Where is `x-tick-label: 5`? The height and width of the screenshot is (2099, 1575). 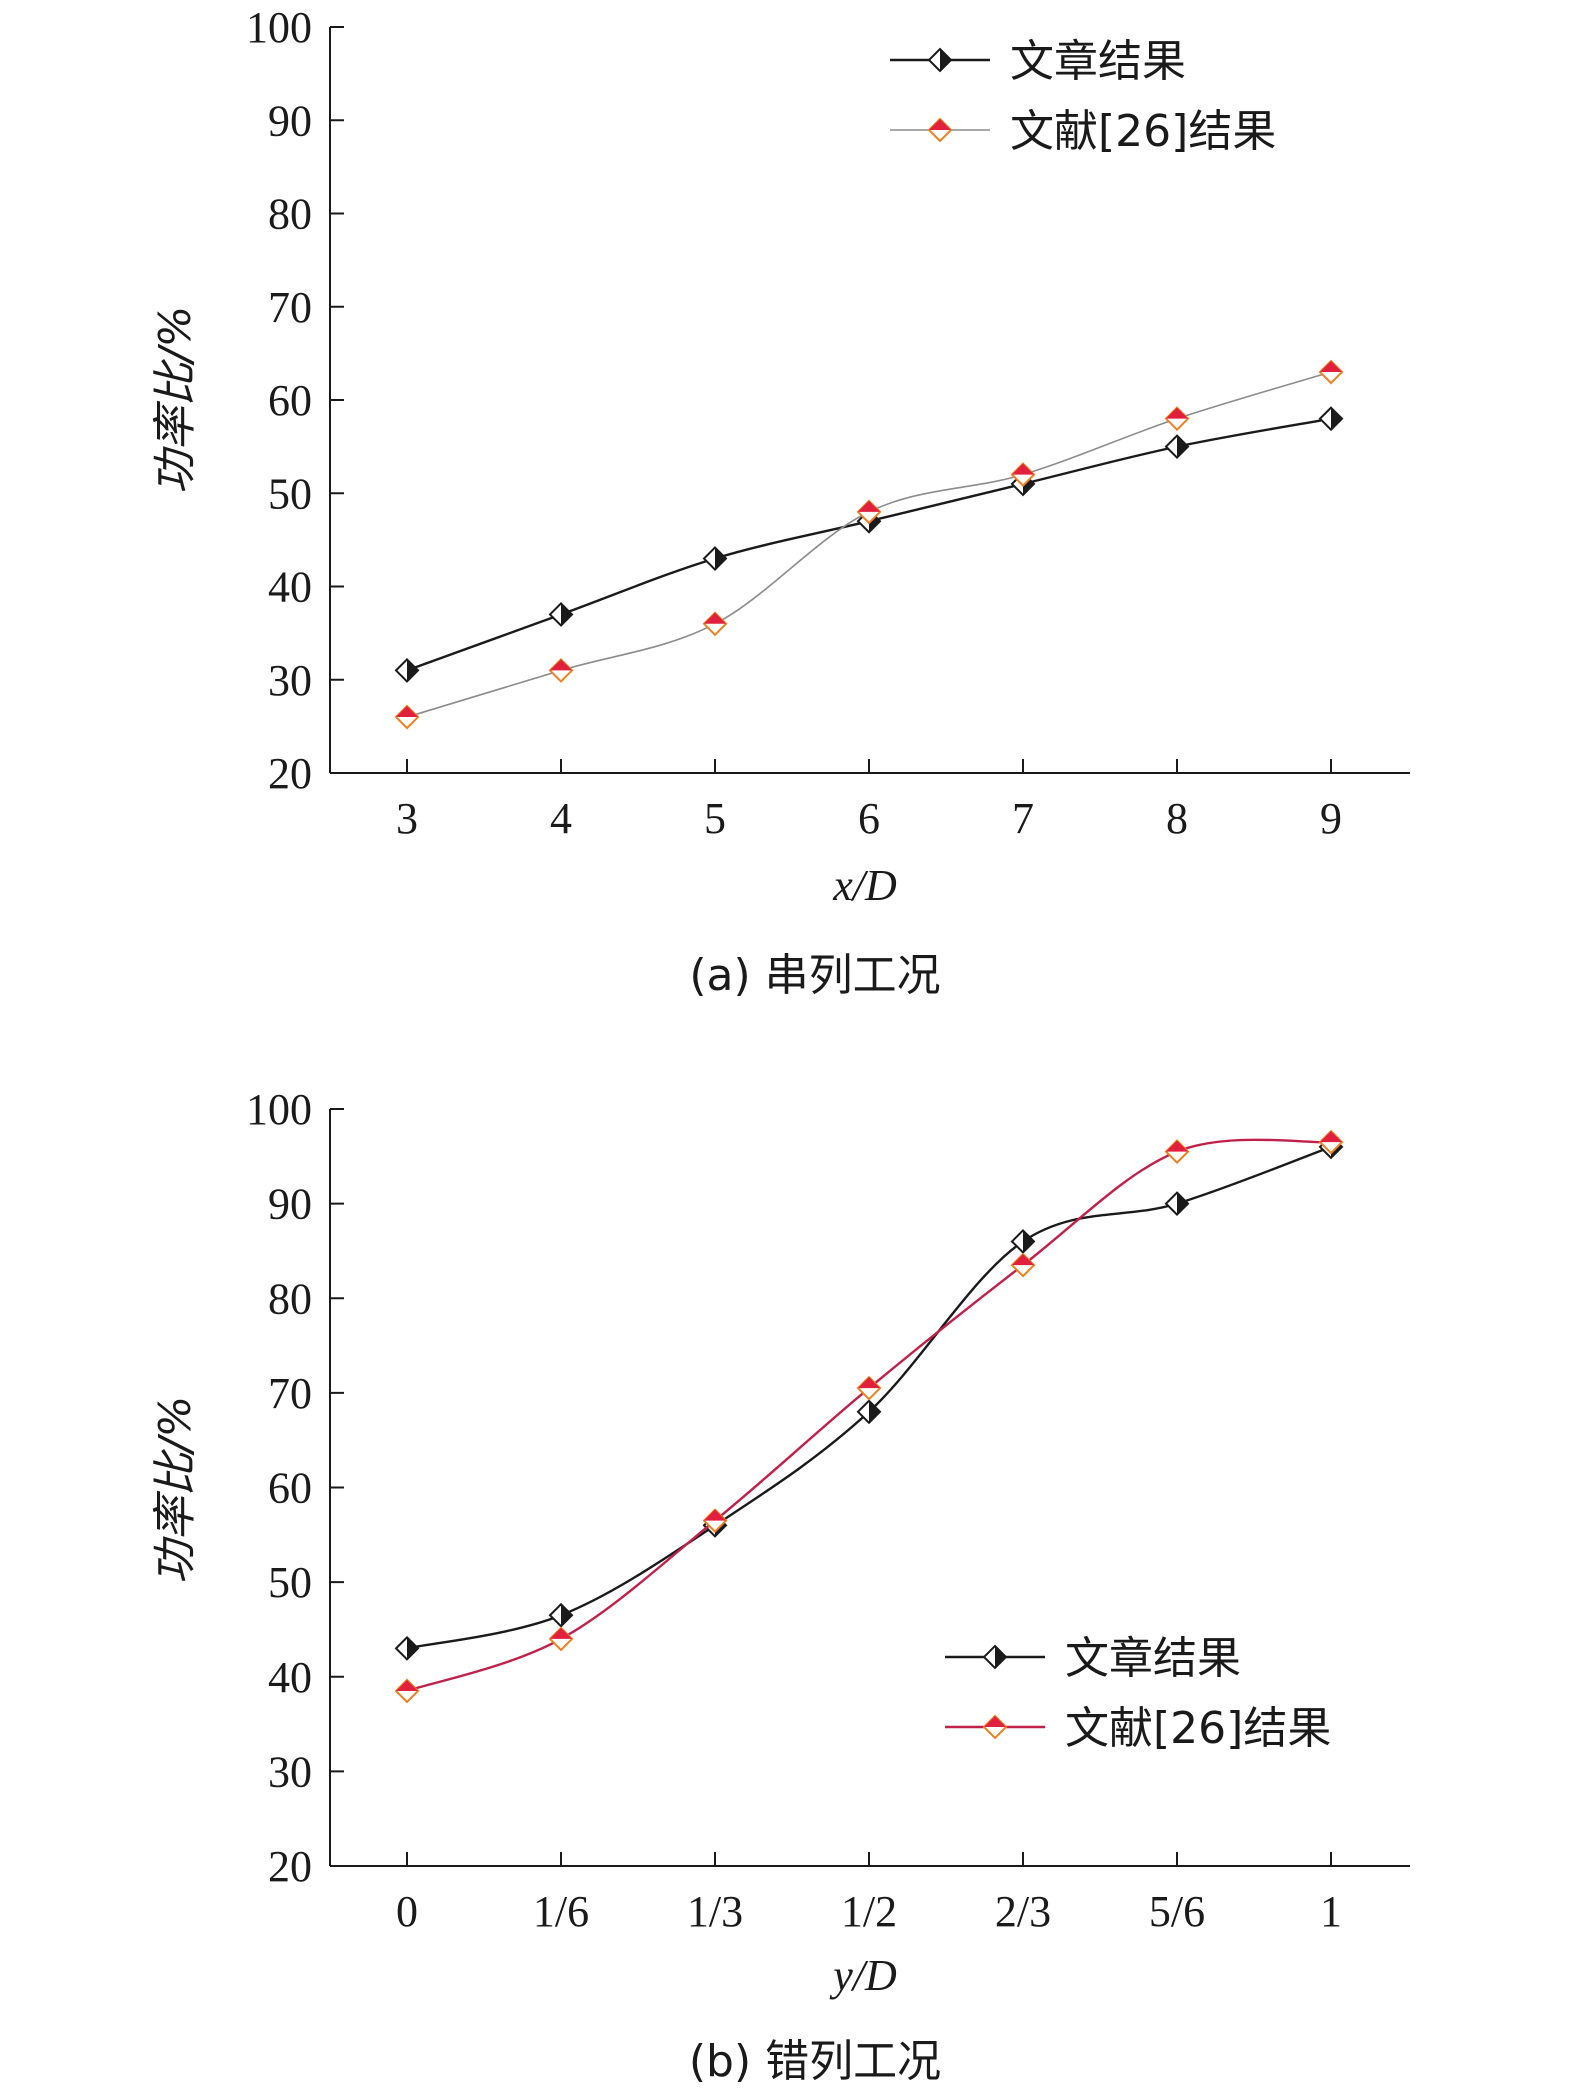
x-tick-label: 5 is located at coordinates (715, 818).